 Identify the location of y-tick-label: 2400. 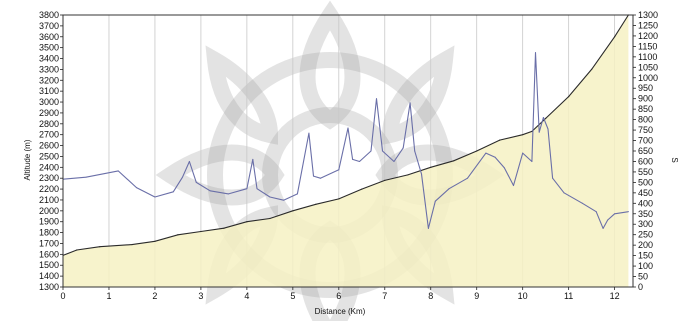
(49, 167).